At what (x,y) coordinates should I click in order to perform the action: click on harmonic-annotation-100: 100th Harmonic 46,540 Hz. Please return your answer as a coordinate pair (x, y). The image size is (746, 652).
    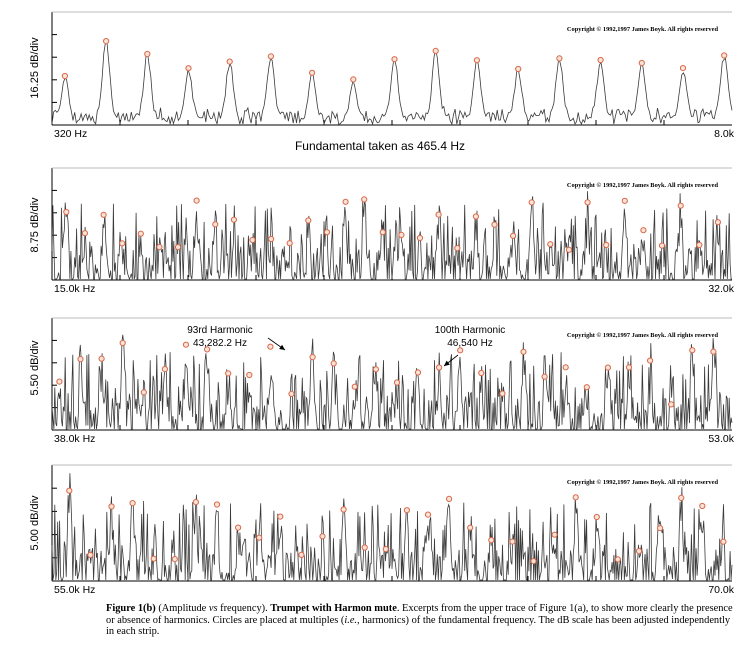
    Looking at the image, I should click on (470, 346).